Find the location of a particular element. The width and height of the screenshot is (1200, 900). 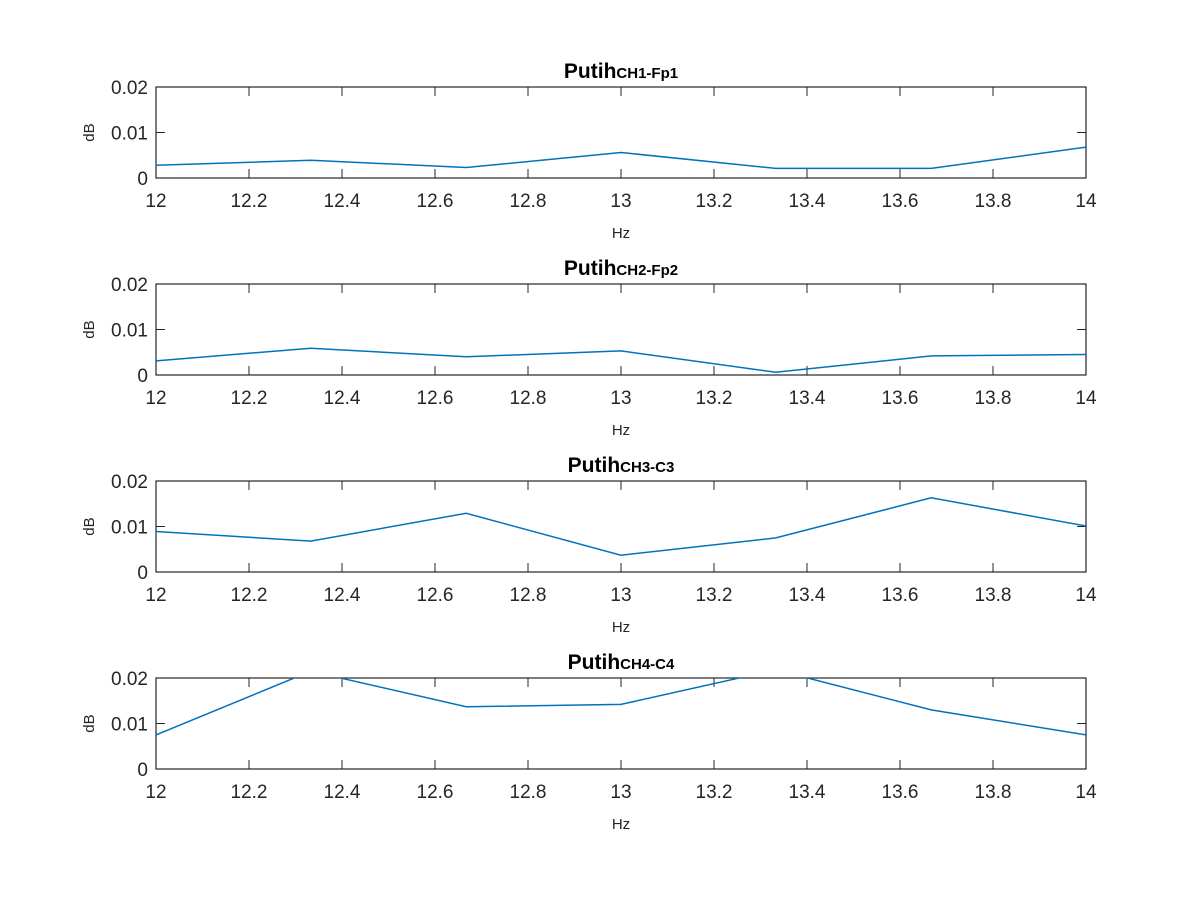

subplot-title: PutihCH1-Fp1 is located at coordinates (621, 71).